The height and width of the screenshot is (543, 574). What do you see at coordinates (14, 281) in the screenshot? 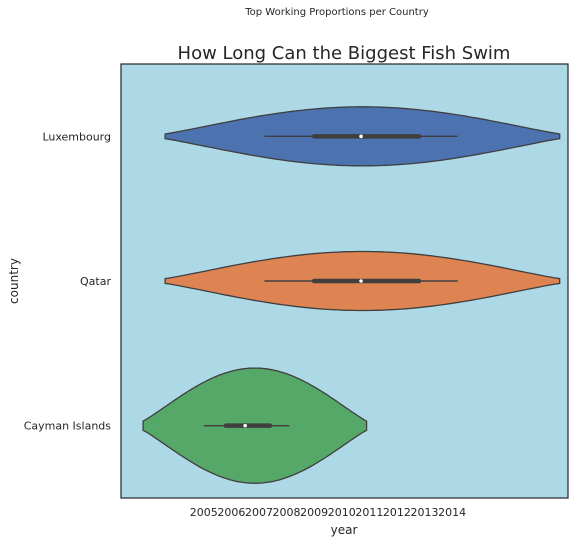
I see `y-axis-label: country` at bounding box center [14, 281].